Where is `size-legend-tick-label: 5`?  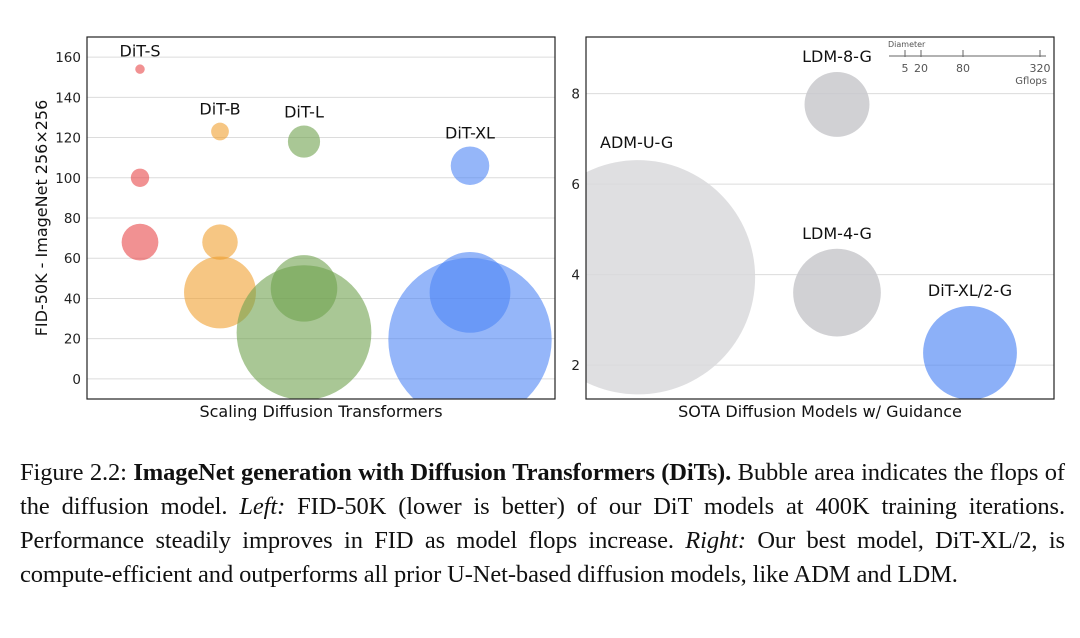
size-legend-tick-label: 5 is located at coordinates (905, 68).